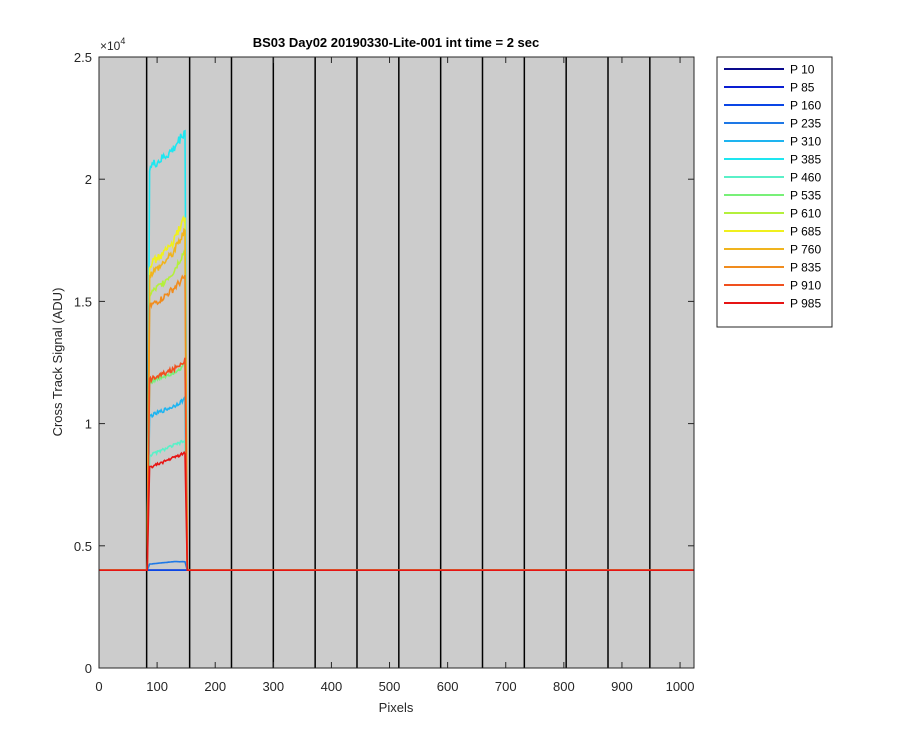 The width and height of the screenshot is (900, 755). What do you see at coordinates (88, 179) in the screenshot?
I see `y-tick-label: 2` at bounding box center [88, 179].